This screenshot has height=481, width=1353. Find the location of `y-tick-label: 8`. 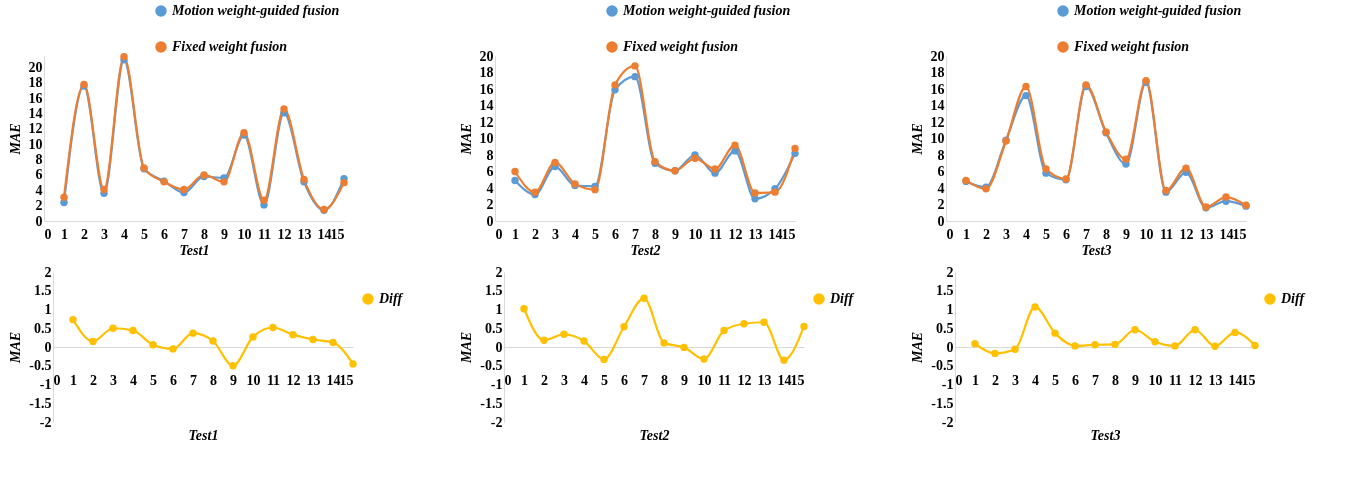

y-tick-label: 8 is located at coordinates (941, 155).